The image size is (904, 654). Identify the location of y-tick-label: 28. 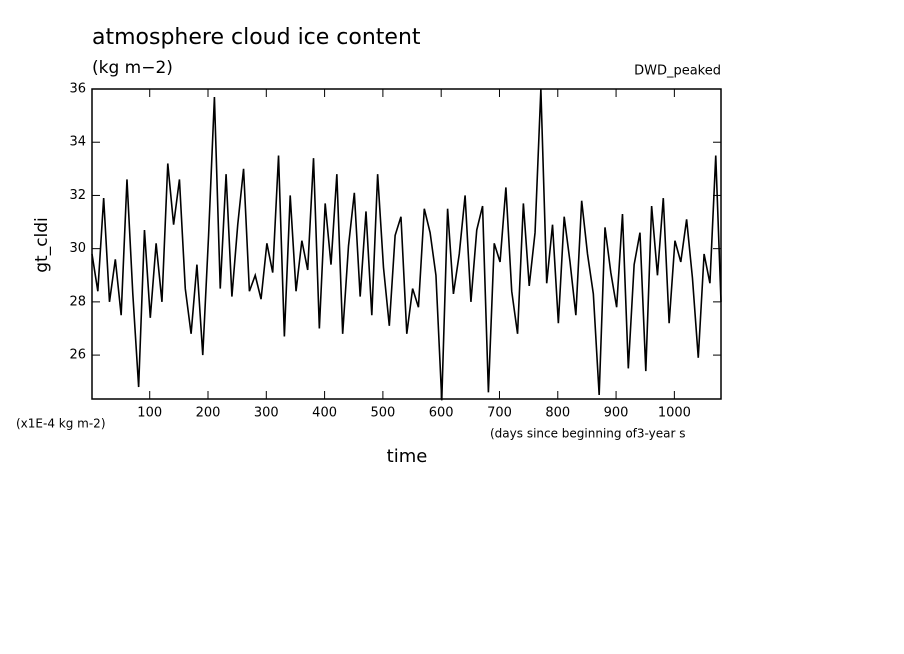
(77, 301).